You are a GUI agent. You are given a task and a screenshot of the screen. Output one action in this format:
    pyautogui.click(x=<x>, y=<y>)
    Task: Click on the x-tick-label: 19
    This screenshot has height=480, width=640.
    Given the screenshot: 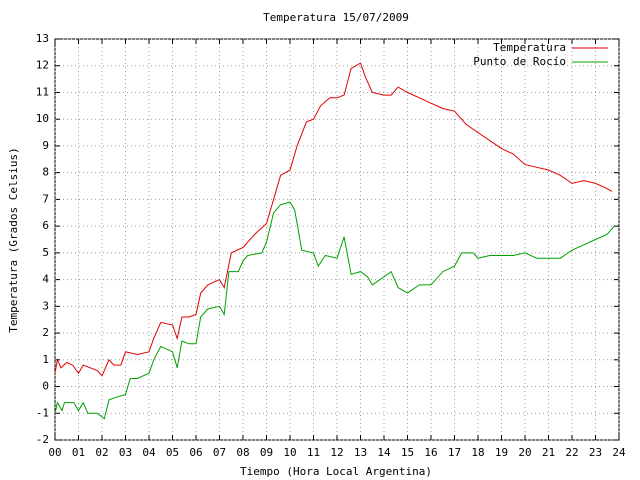 What is the action you would take?
    pyautogui.click(x=501, y=452)
    